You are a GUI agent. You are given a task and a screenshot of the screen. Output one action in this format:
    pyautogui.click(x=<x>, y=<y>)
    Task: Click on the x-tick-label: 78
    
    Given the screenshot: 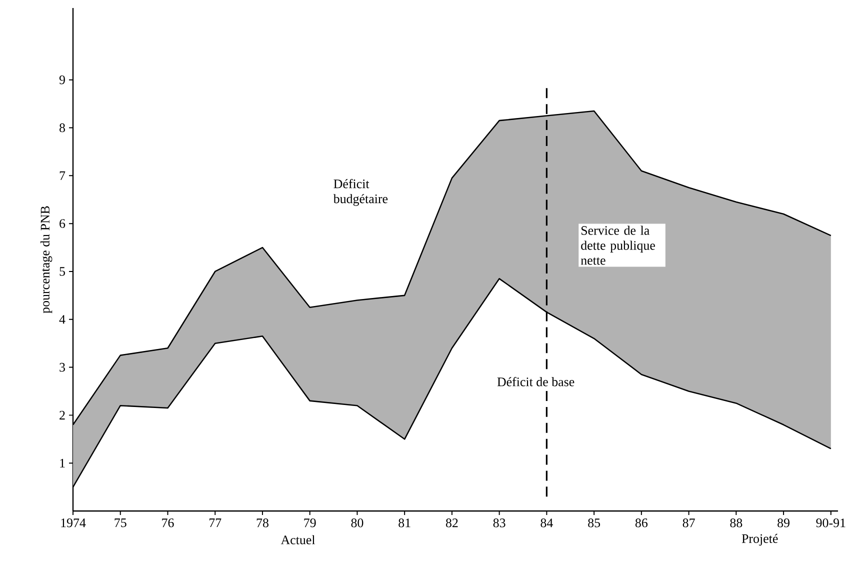 What is the action you would take?
    pyautogui.click(x=262, y=523)
    